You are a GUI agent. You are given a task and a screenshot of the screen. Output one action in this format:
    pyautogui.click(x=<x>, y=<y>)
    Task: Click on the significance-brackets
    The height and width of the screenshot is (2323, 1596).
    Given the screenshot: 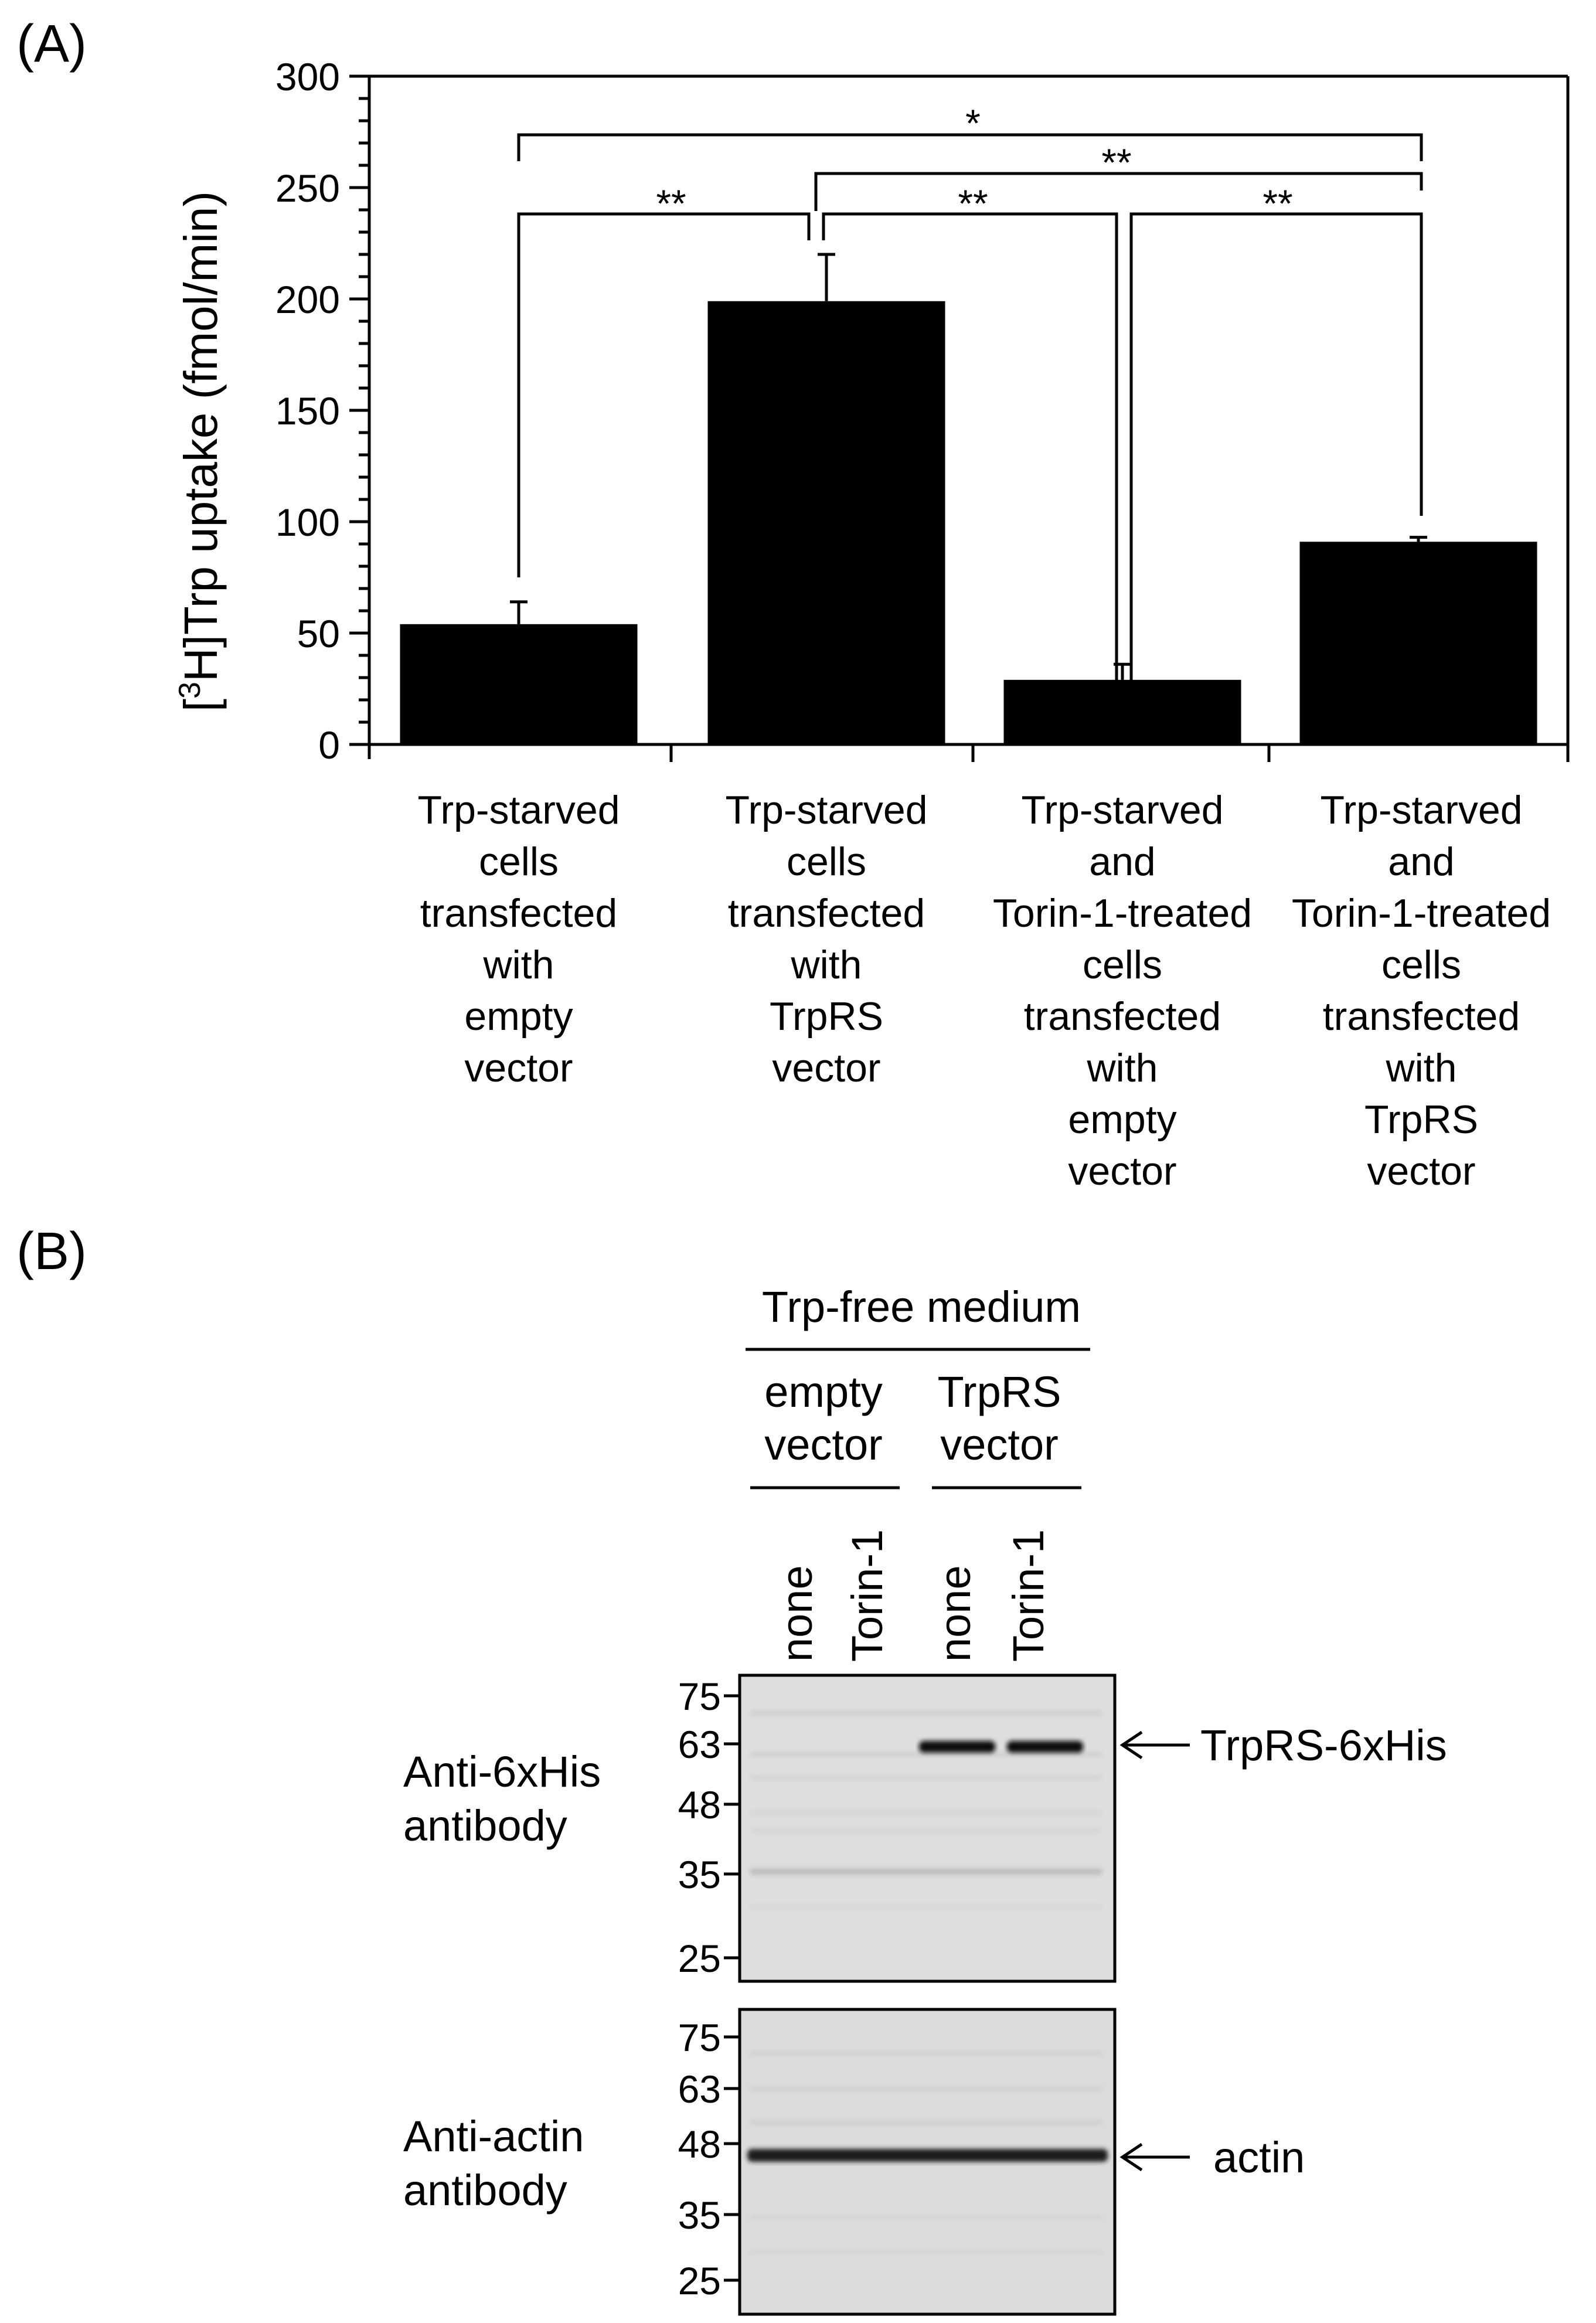 What is the action you would take?
    pyautogui.click(x=970, y=406)
    